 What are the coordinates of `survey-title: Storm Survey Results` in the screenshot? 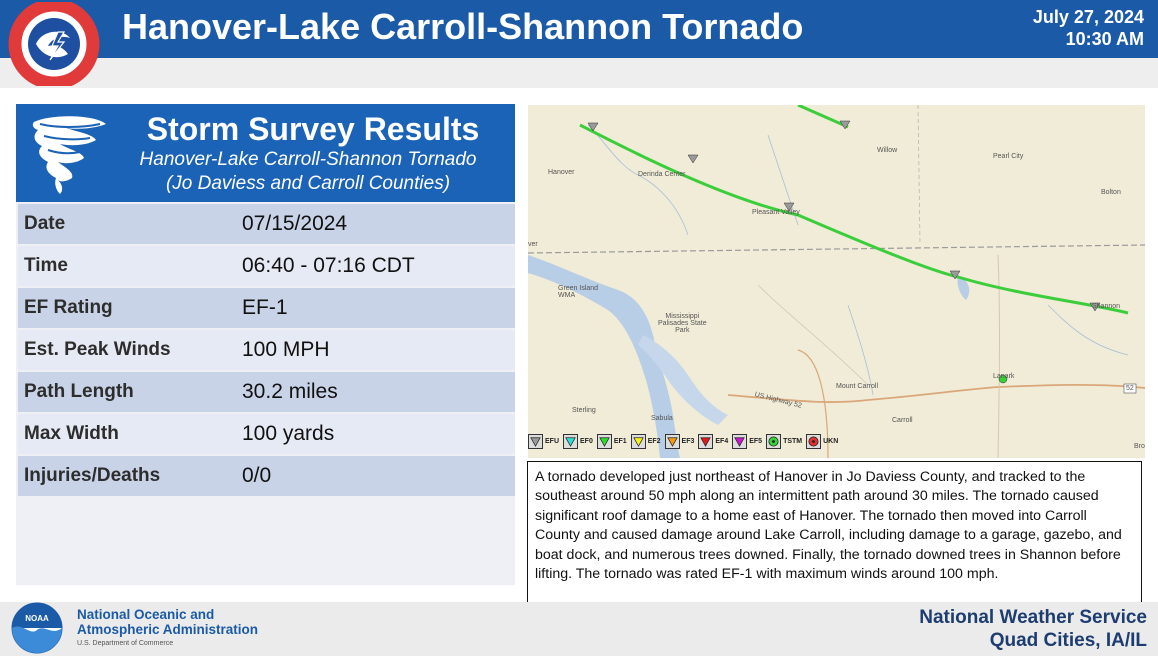 It's located at (313, 129).